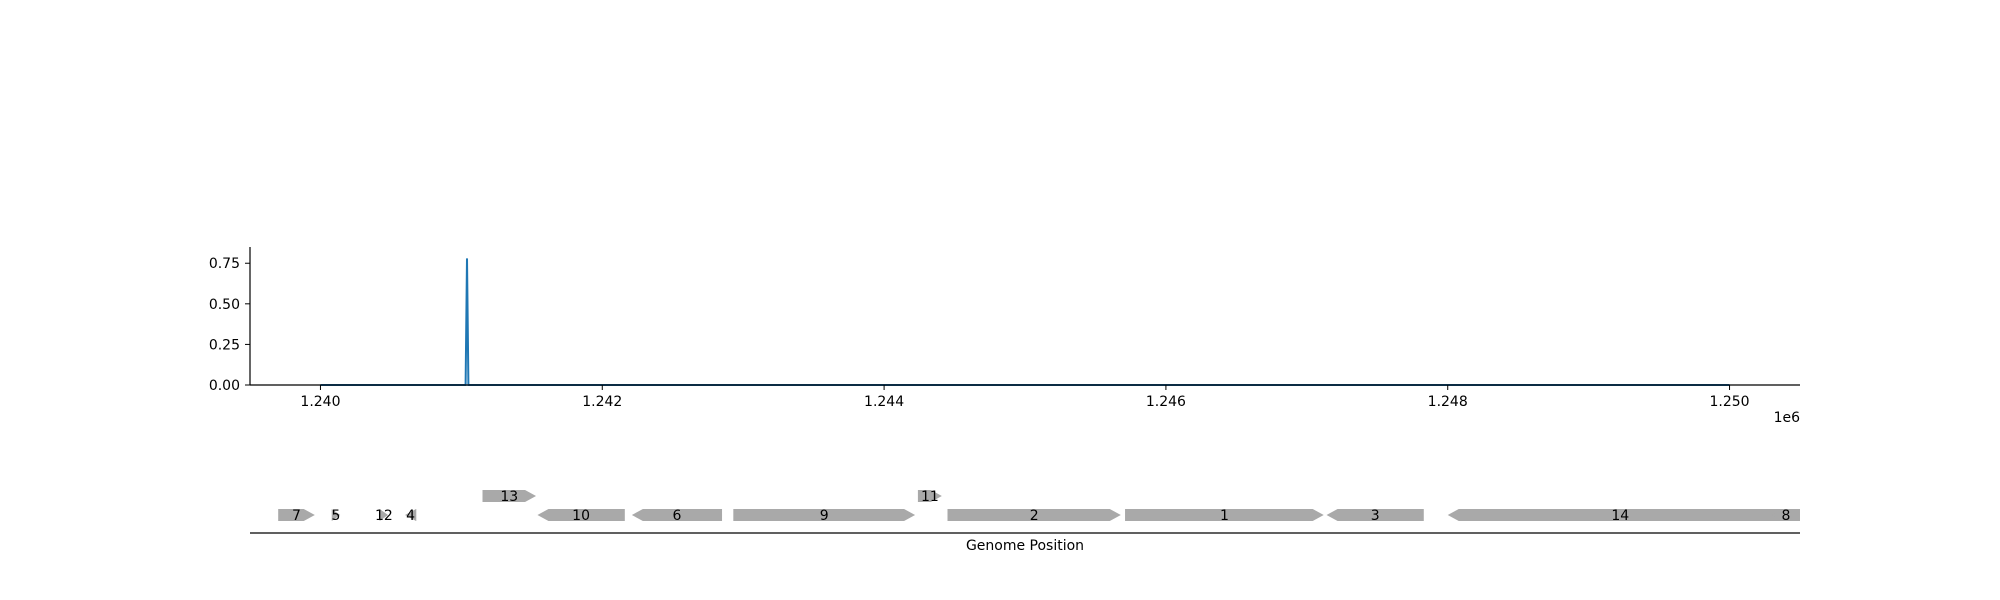 The image size is (2000, 600). I want to click on gene-feature: 11, so click(929, 497).